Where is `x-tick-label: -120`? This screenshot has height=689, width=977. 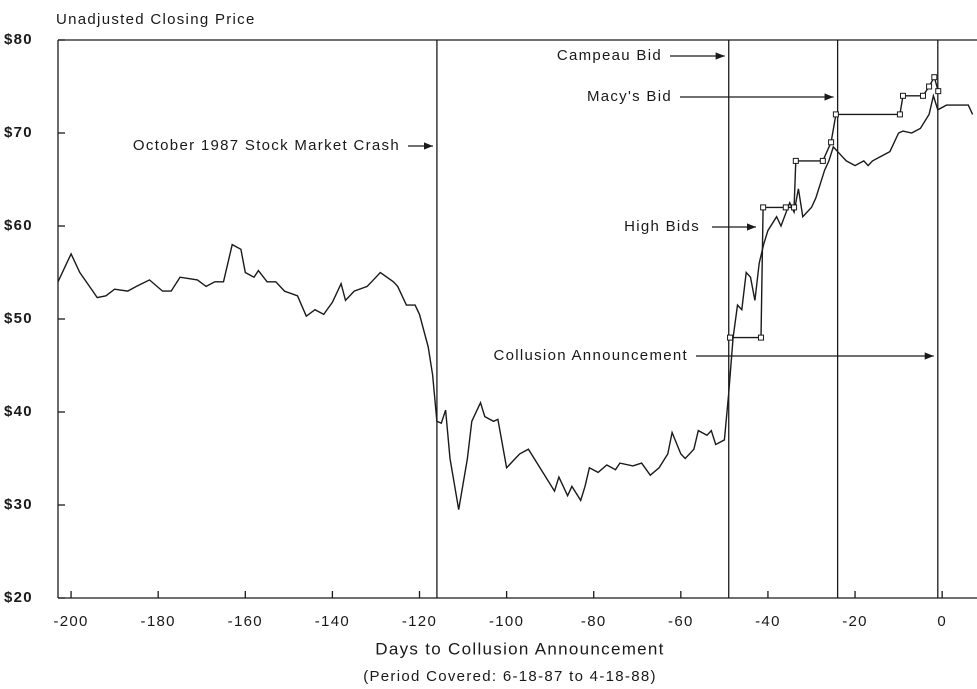
x-tick-label: -120 is located at coordinates (419, 621).